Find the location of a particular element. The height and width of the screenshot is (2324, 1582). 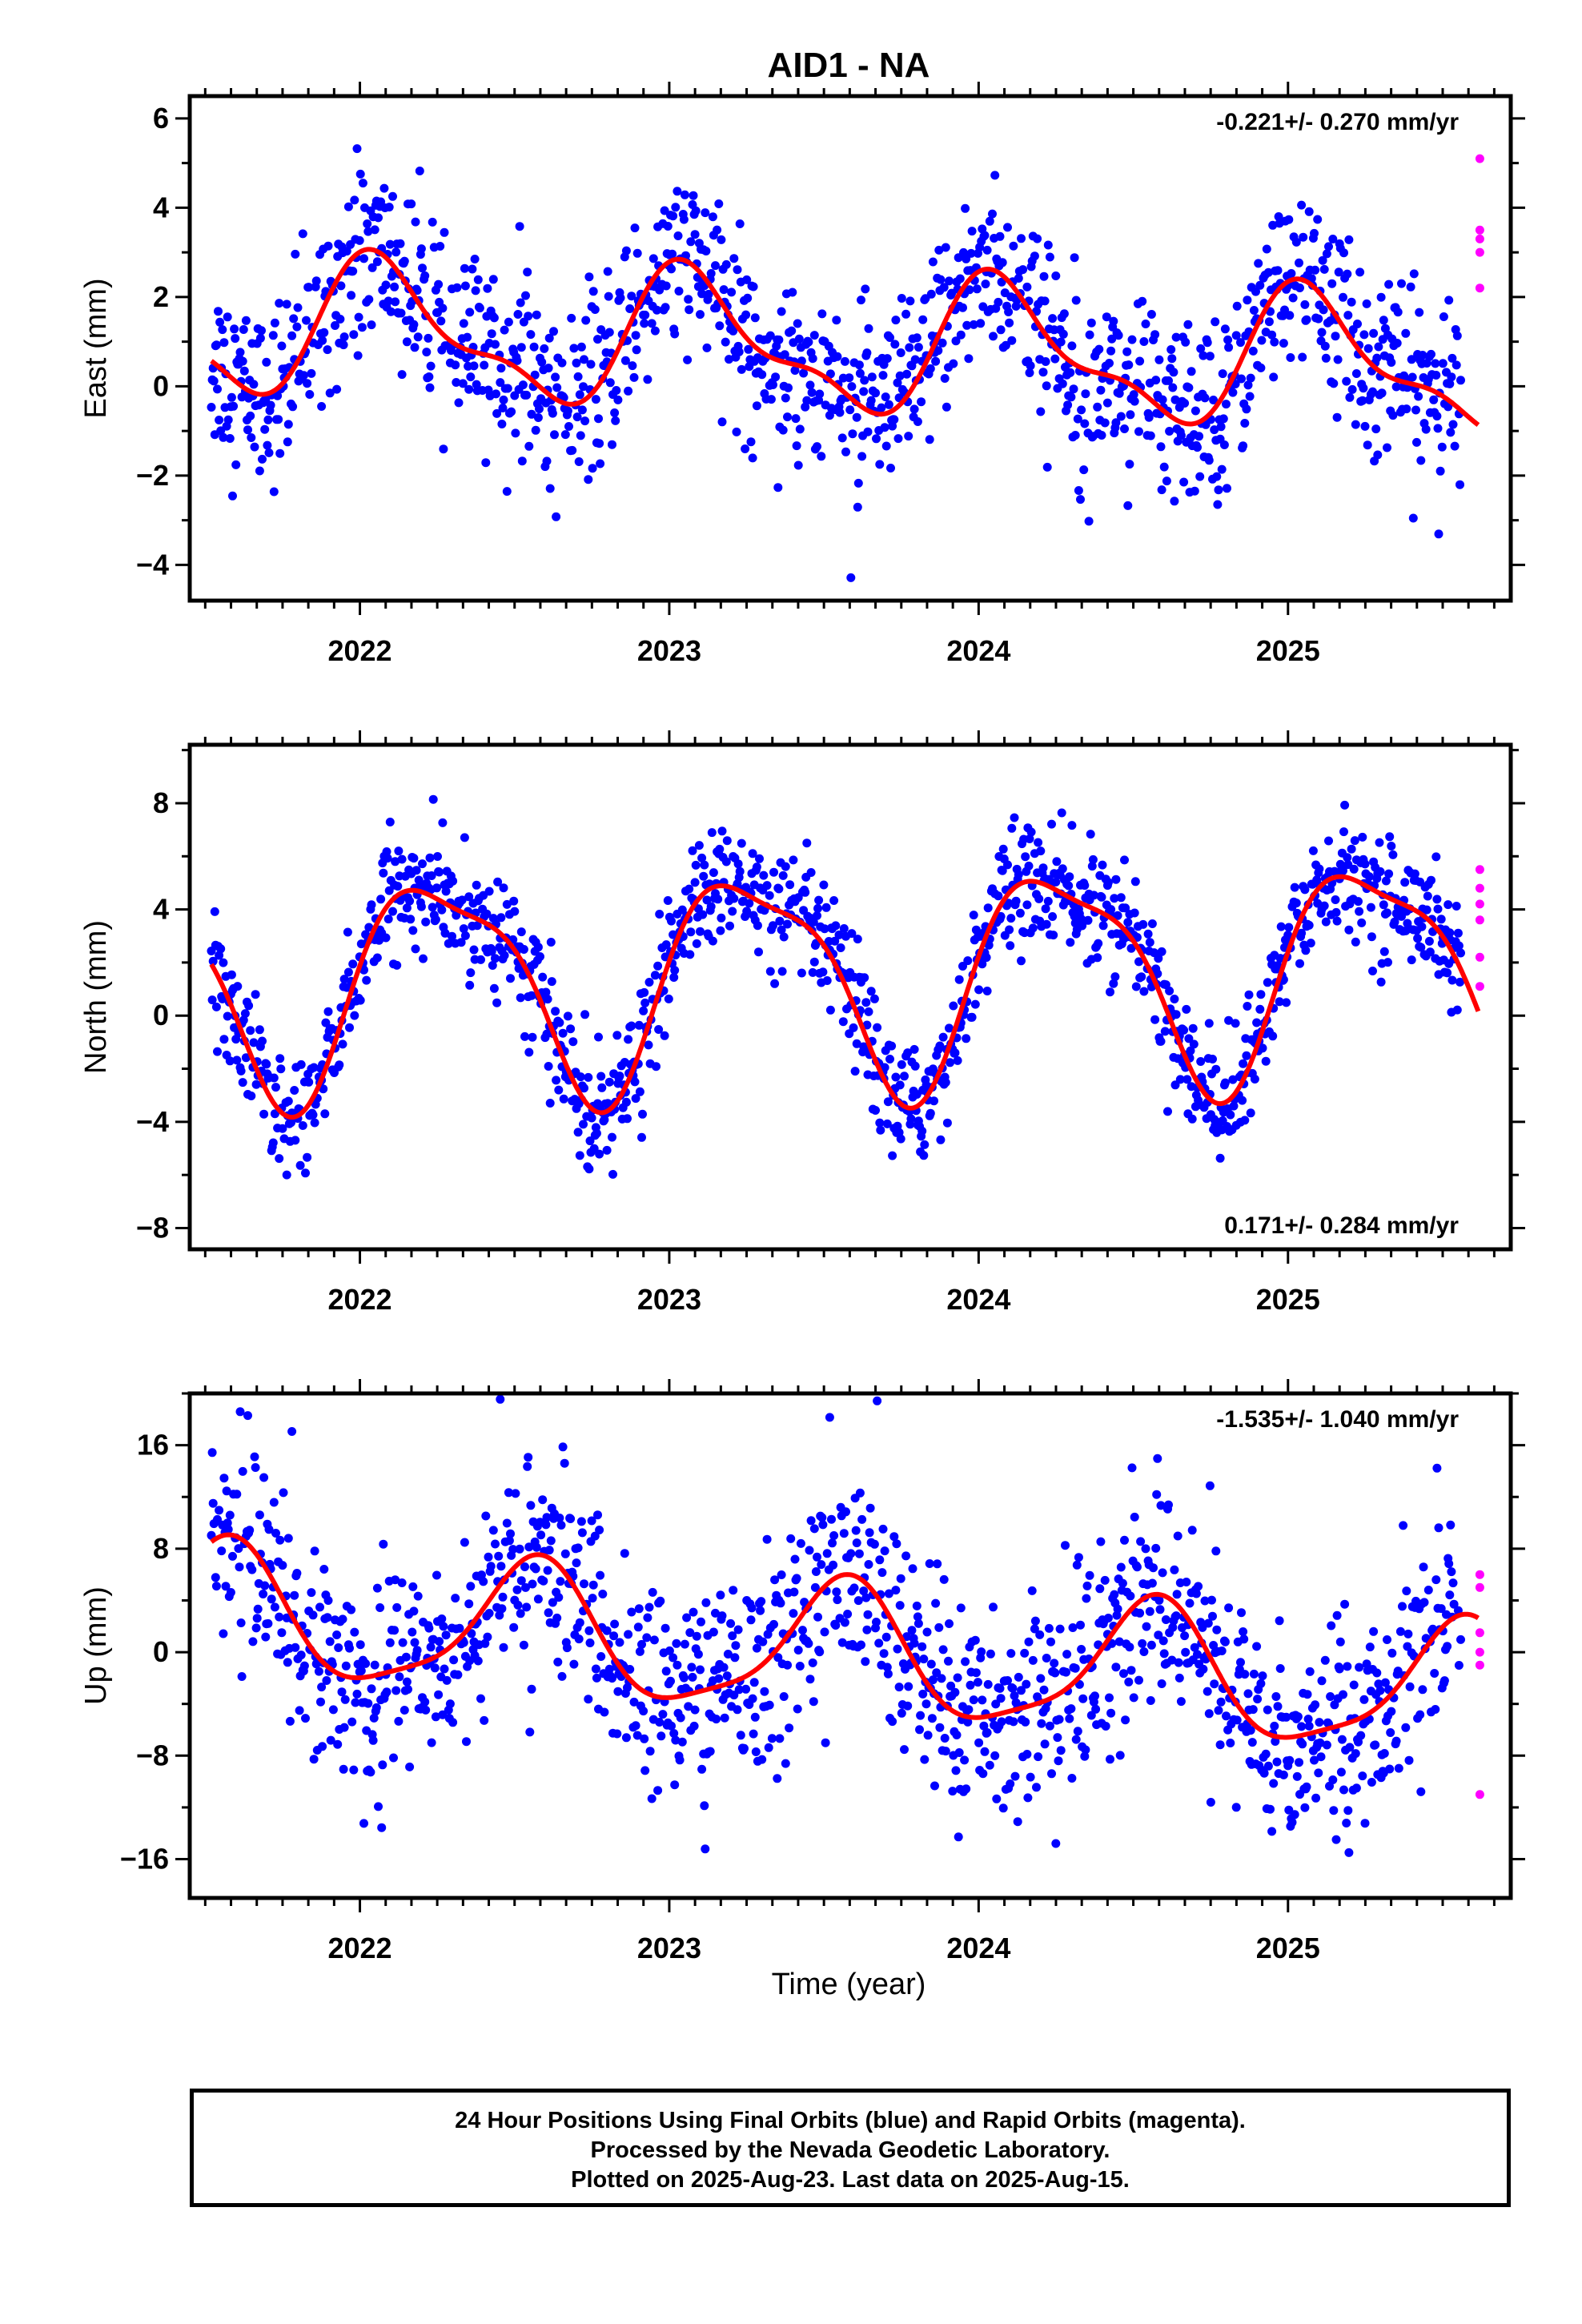

x-tick-label: 2023 is located at coordinates (669, 1299).